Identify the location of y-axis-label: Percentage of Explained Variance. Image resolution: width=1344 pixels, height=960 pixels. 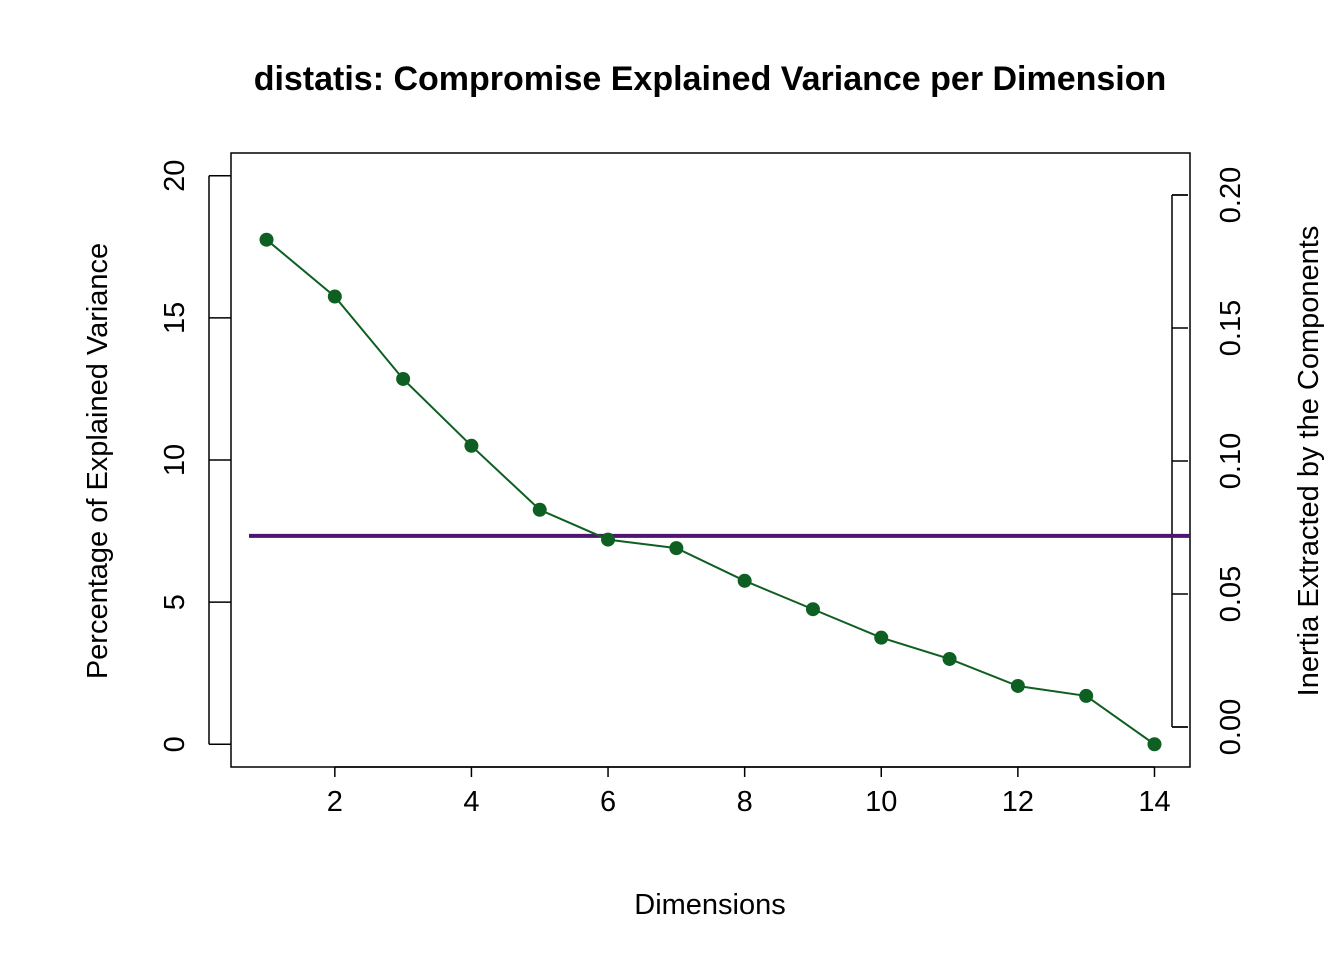
(98, 461).